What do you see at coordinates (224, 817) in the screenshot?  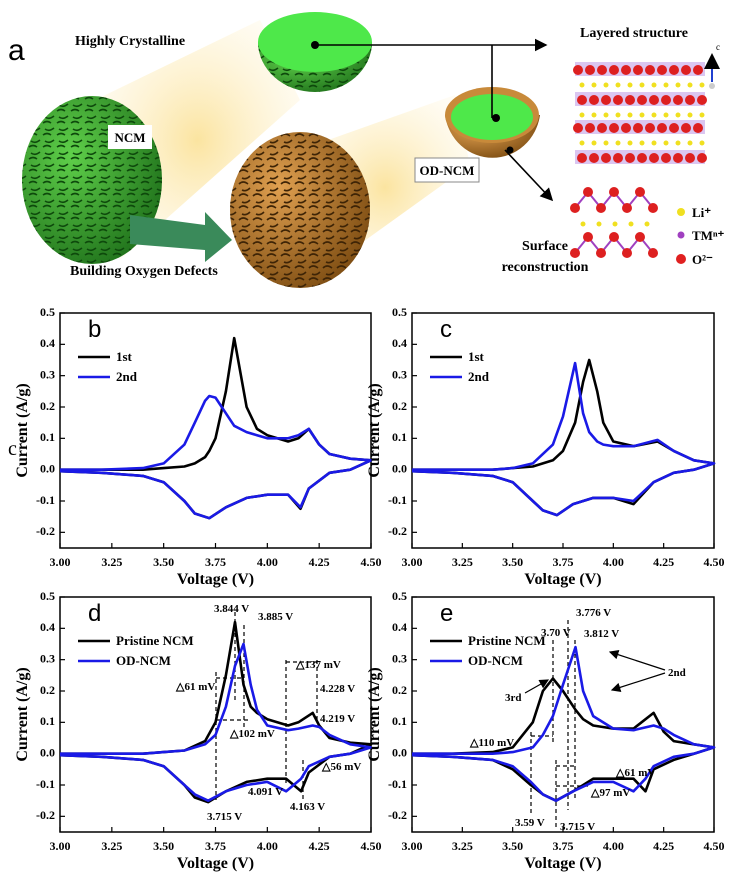 I see `annotation: 3.715 V` at bounding box center [224, 817].